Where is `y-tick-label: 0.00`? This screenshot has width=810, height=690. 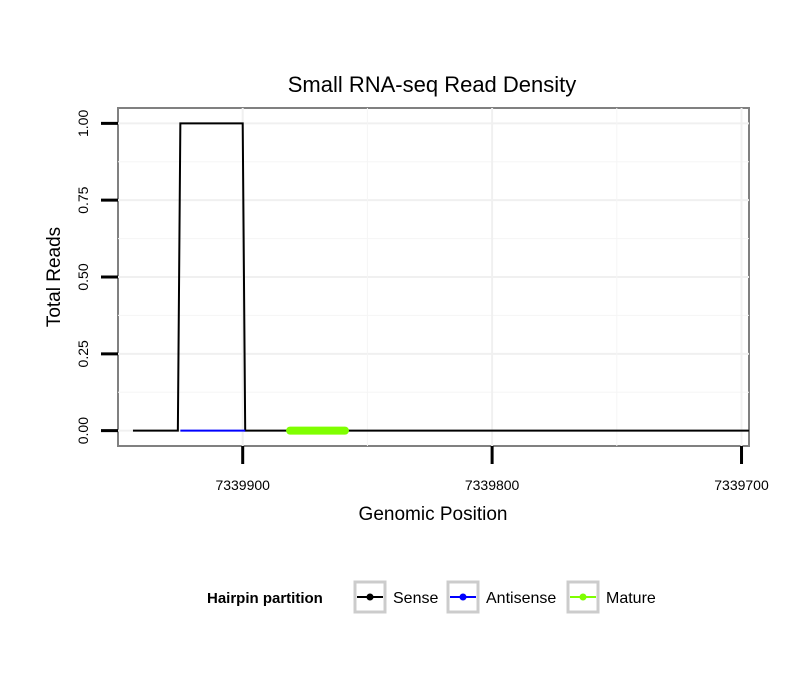
y-tick-label: 0.00 is located at coordinates (83, 430).